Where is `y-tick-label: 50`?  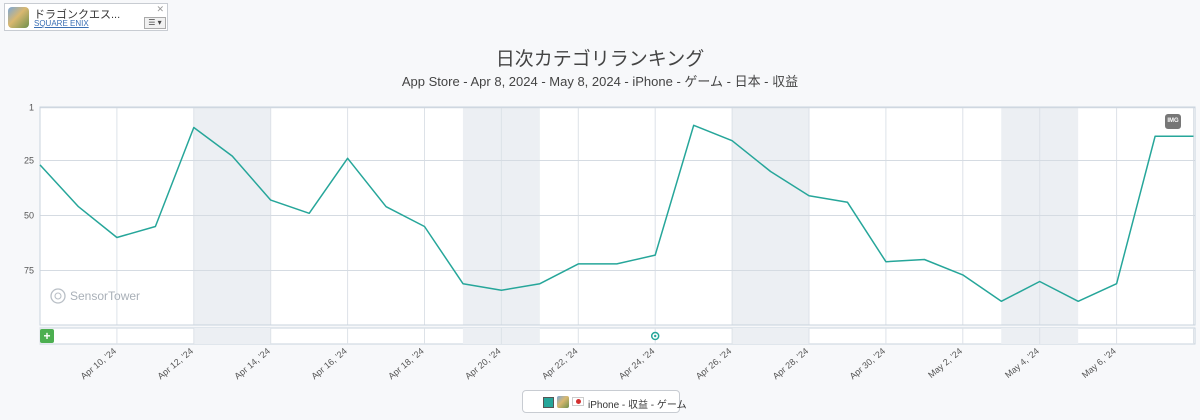
y-tick-label: 50 is located at coordinates (29, 216).